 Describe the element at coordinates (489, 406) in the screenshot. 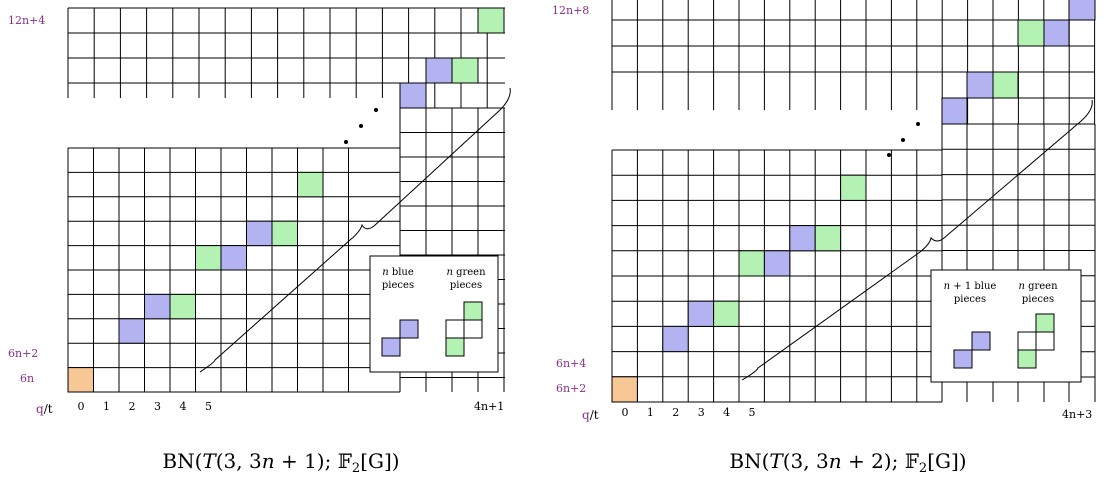

I see `left-x-end-label: 4n+1` at that location.